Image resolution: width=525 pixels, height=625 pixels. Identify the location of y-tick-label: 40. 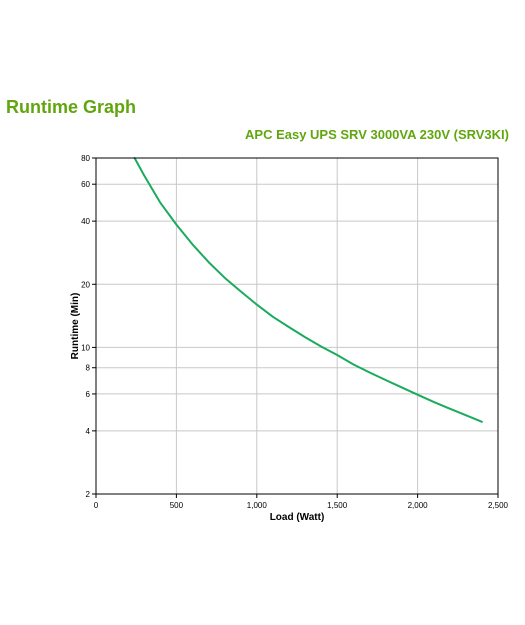
(85, 221).